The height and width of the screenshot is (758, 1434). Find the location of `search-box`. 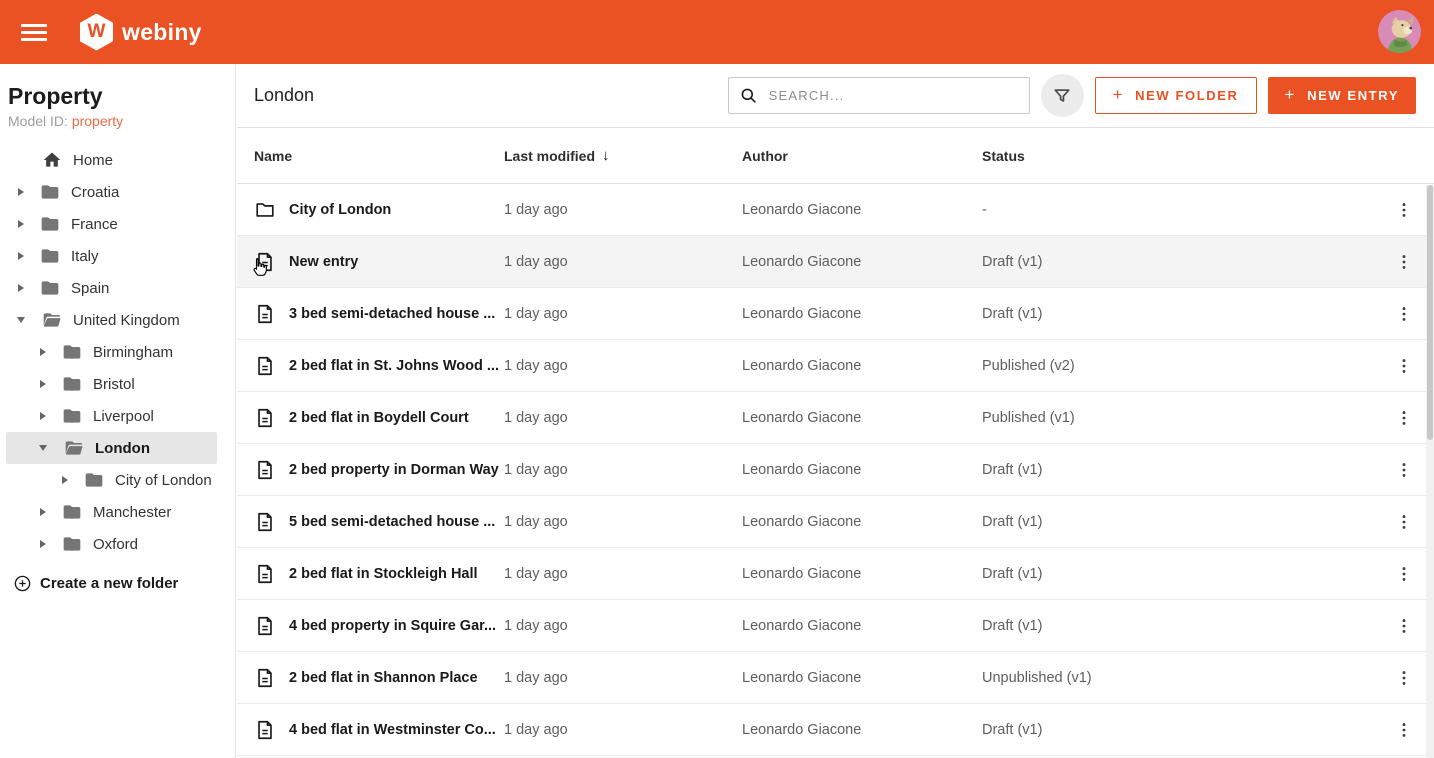

search-box is located at coordinates (878, 95).